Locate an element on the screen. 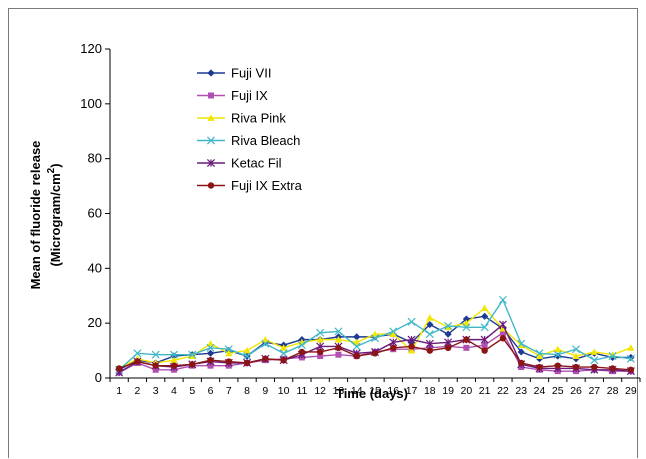 The width and height of the screenshot is (646, 459). x-tick-label: 4 is located at coordinates (174, 391).